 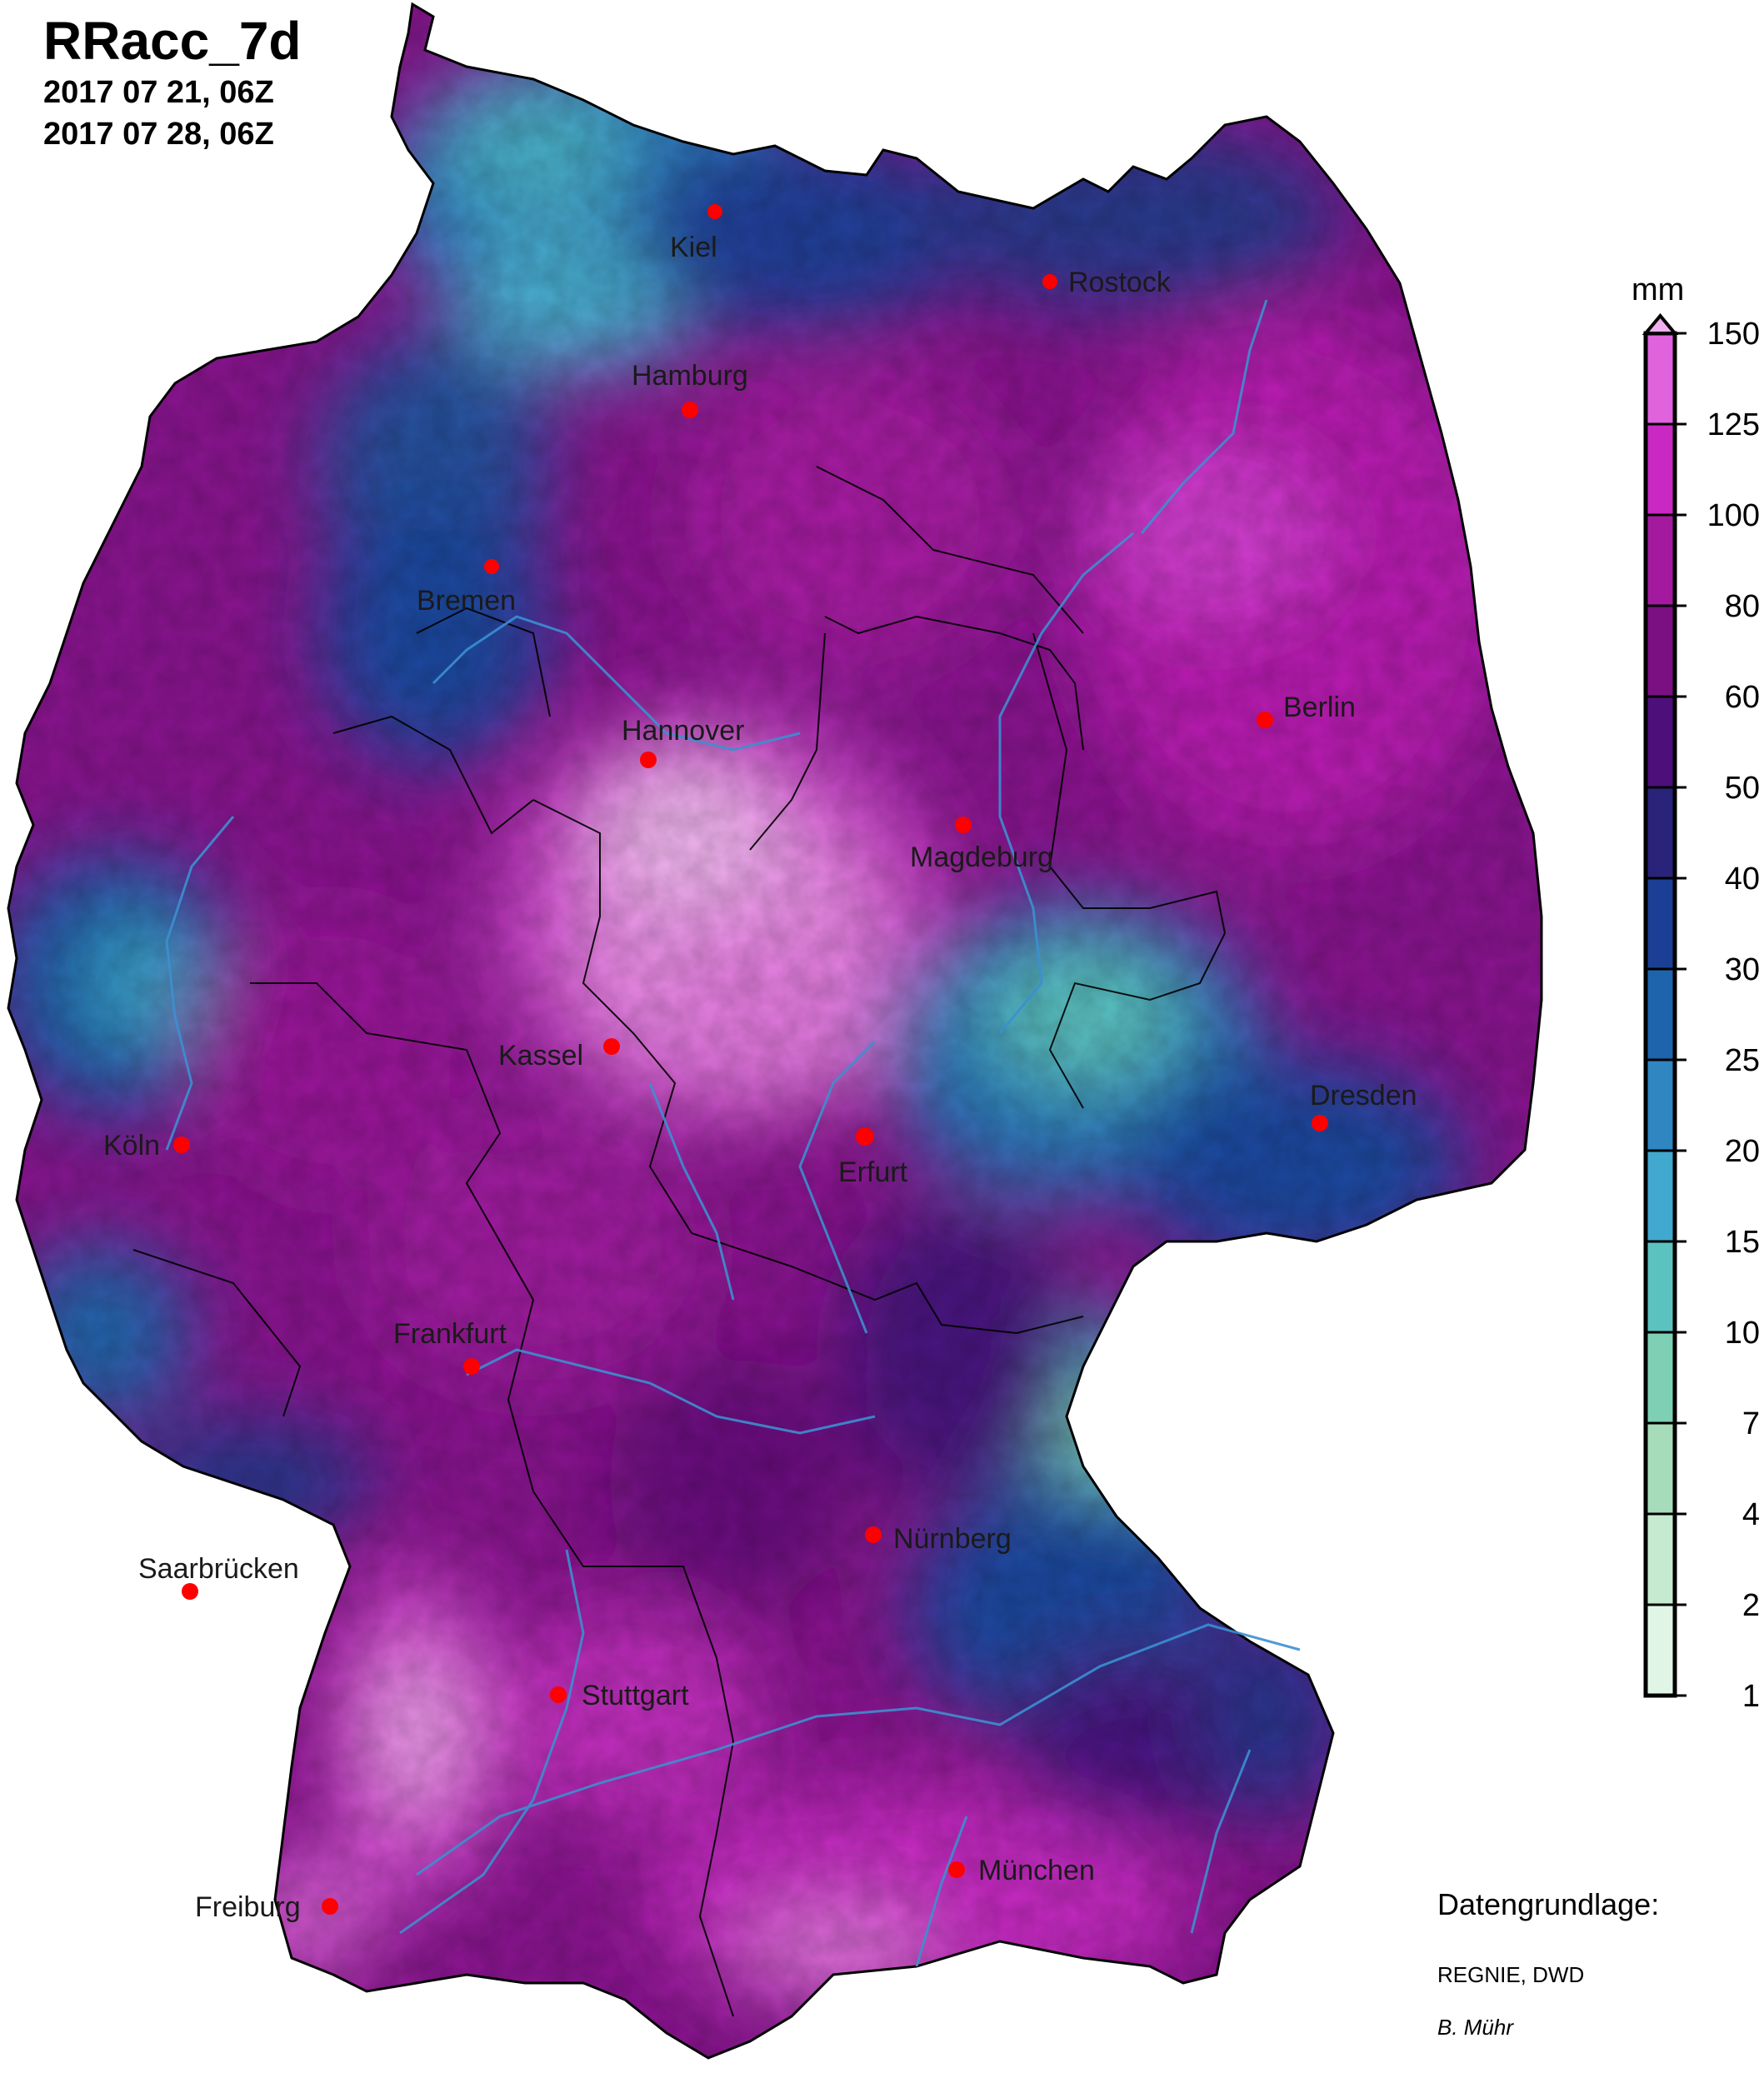 What do you see at coordinates (1733, 515) in the screenshot?
I see `legend-tick-label: 100` at bounding box center [1733, 515].